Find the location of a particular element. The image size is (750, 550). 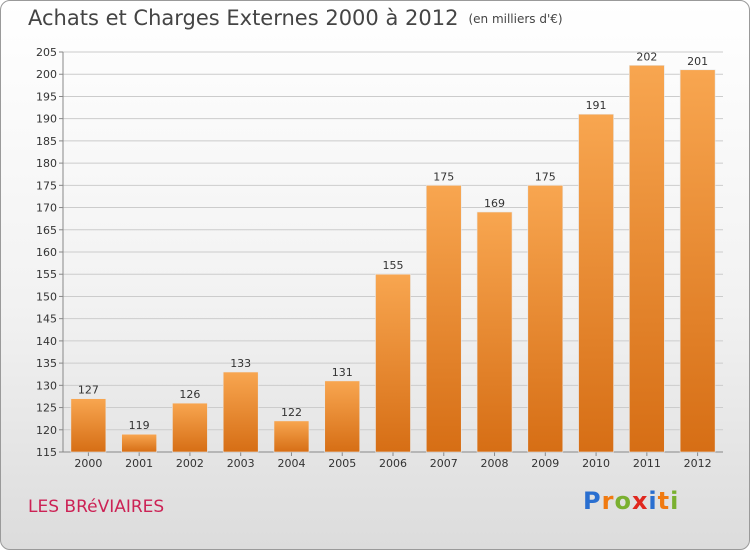

y-tick-label: 180 is located at coordinates (46, 163).